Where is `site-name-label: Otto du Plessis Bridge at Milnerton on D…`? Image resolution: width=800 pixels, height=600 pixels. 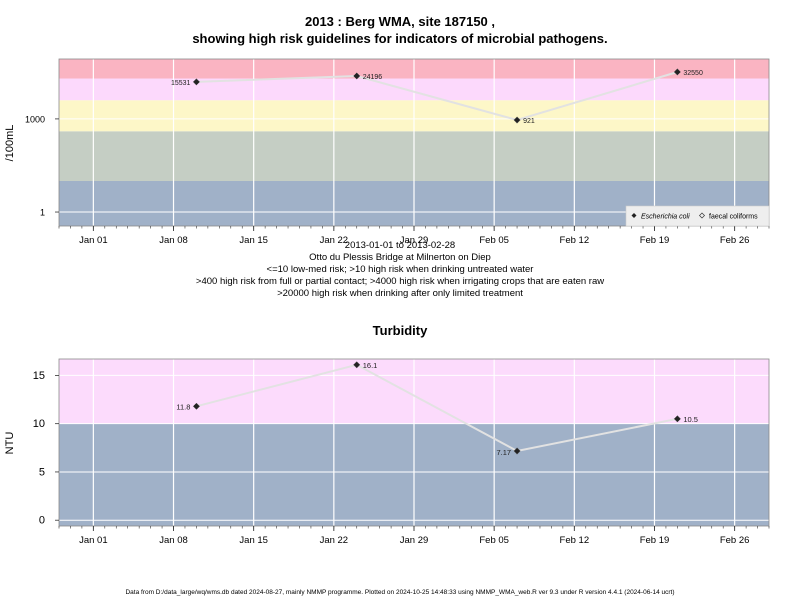
site-name-label: Otto du Plessis Bridge at Milnerton on D… is located at coordinates (400, 257).